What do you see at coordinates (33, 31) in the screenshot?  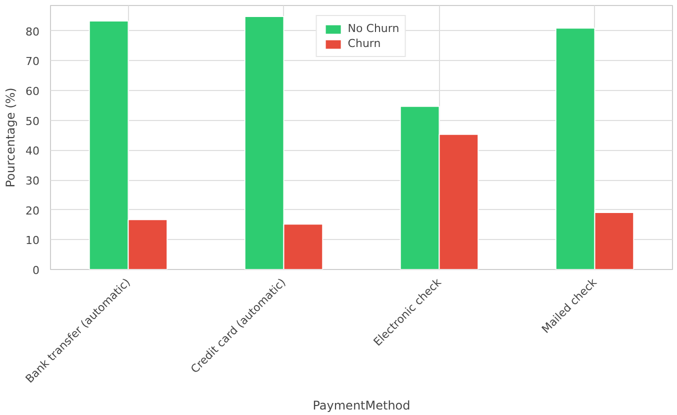 I see `y-tick-label: 80` at bounding box center [33, 31].